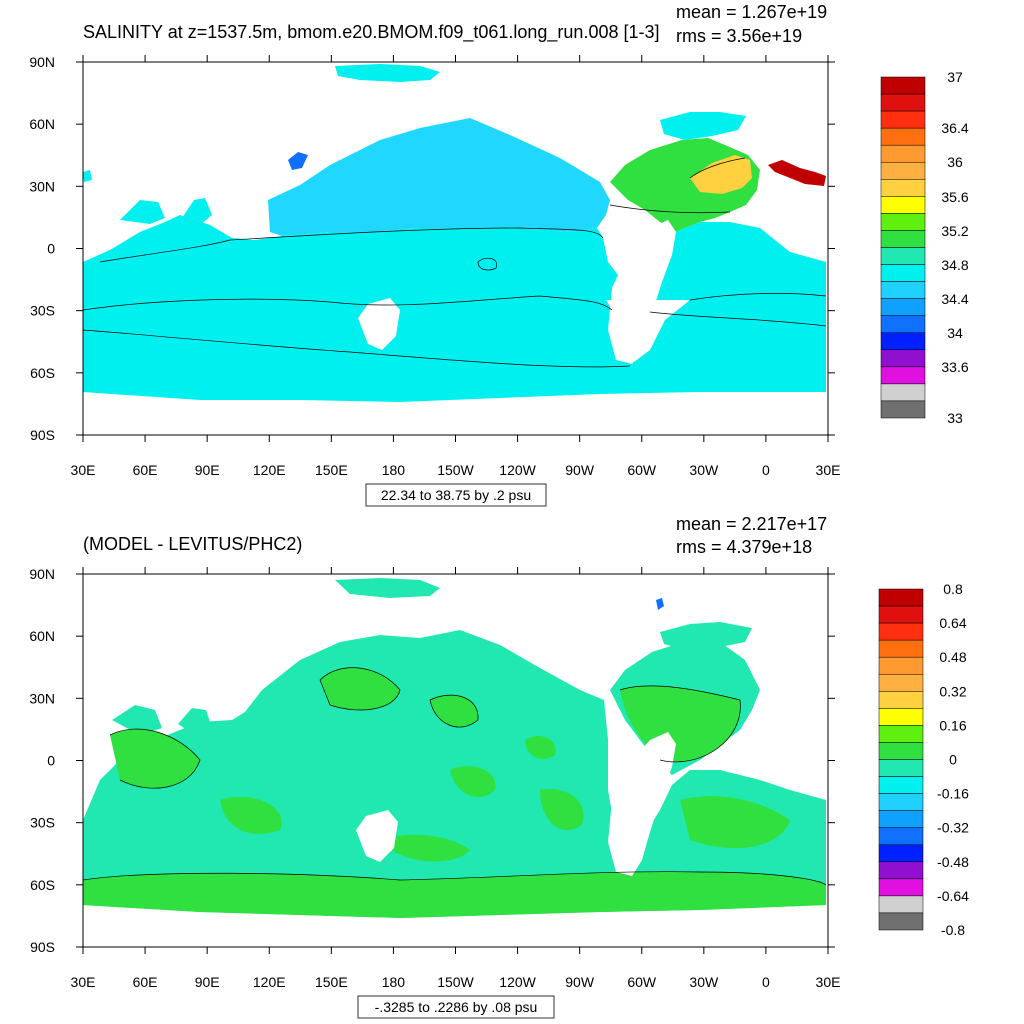 The height and width of the screenshot is (1024, 1024). I want to click on colorbar-label: -0.32, so click(953, 828).